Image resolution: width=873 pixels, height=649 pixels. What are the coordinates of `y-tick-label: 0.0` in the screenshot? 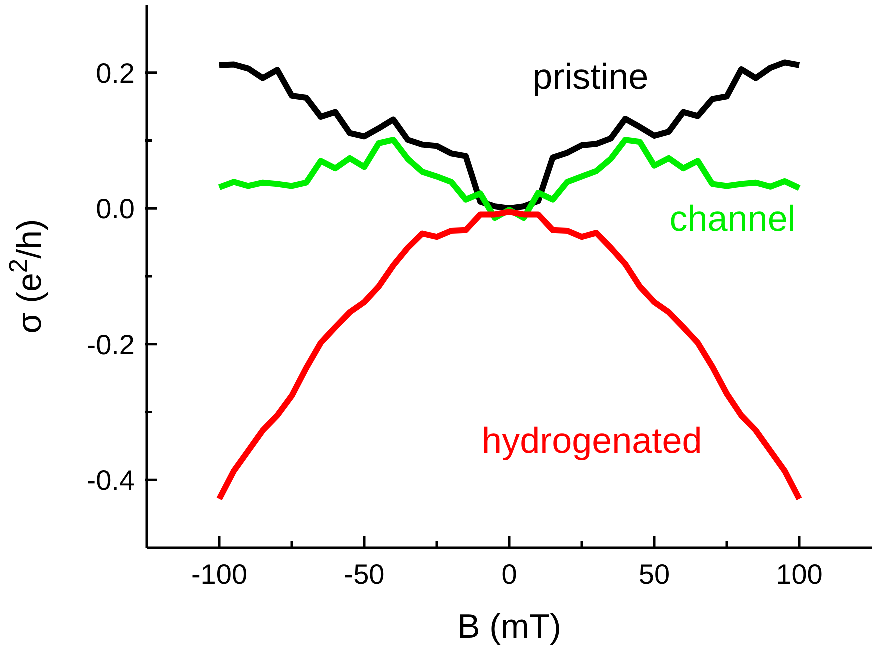 It's located at (115, 209).